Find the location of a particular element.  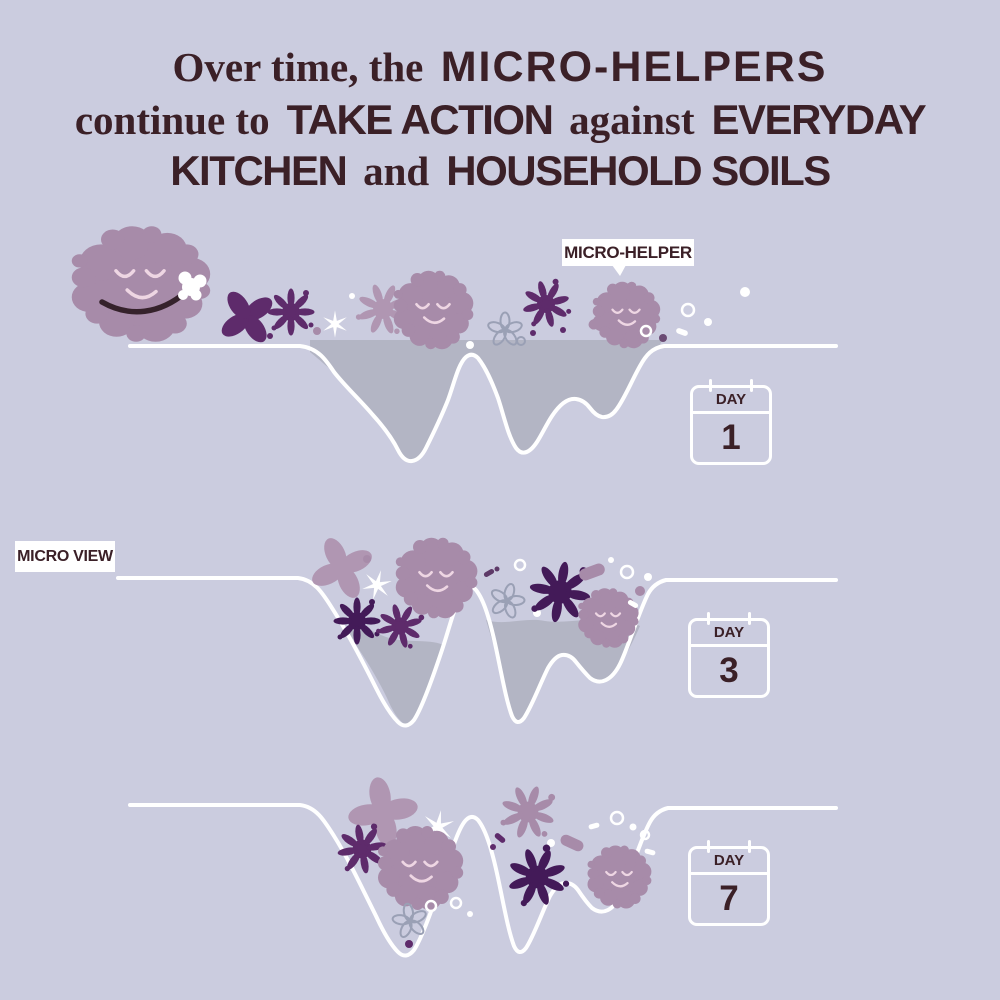

micro-view-label-text: MICRO VIEW is located at coordinates (65, 556).